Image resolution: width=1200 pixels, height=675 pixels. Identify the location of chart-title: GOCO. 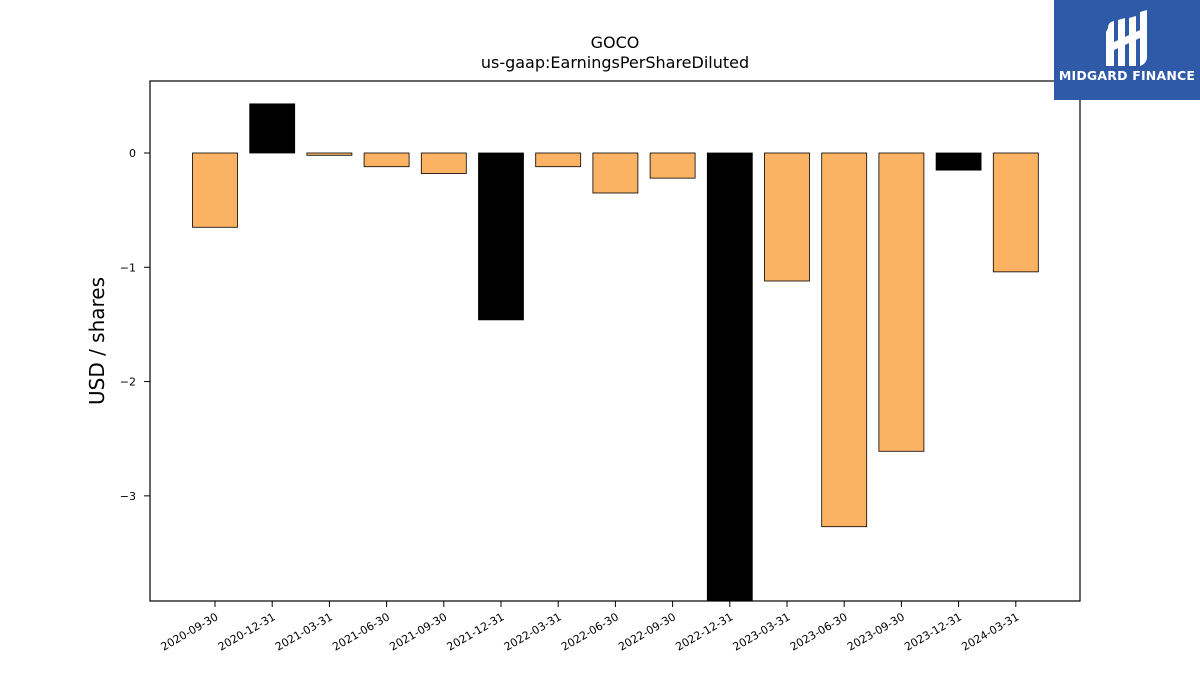
(615, 42).